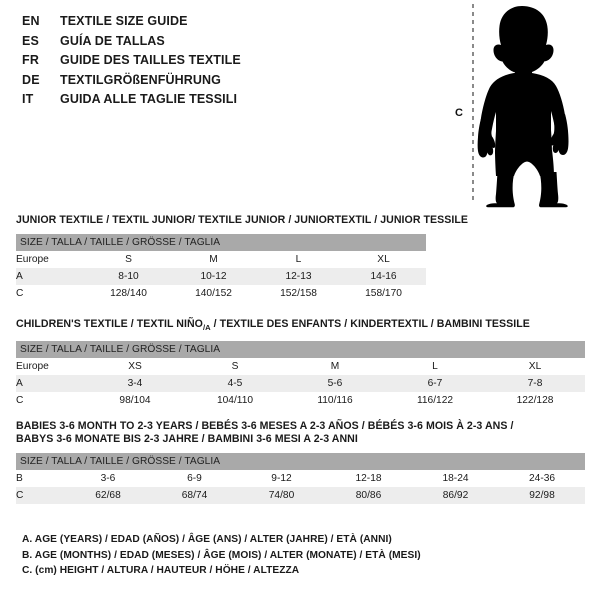 The height and width of the screenshot is (600, 600). I want to click on cell-value: 122/128, so click(535, 401).